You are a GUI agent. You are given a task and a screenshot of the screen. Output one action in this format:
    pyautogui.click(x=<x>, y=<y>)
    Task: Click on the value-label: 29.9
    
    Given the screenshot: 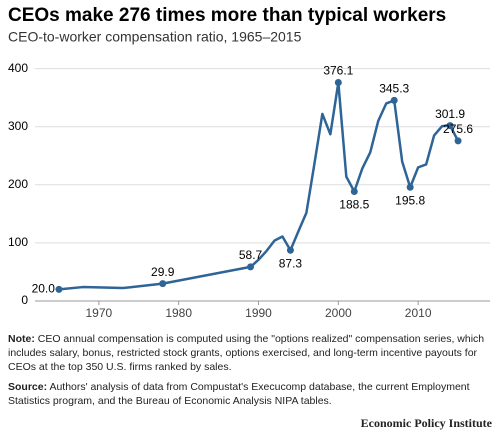 What is the action you would take?
    pyautogui.click(x=163, y=272)
    